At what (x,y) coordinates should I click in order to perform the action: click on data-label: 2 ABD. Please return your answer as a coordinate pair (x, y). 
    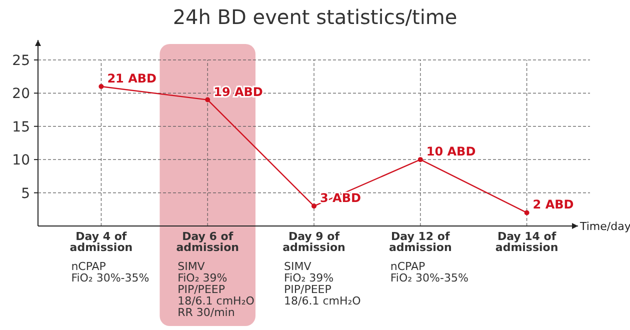
    Looking at the image, I should click on (553, 205).